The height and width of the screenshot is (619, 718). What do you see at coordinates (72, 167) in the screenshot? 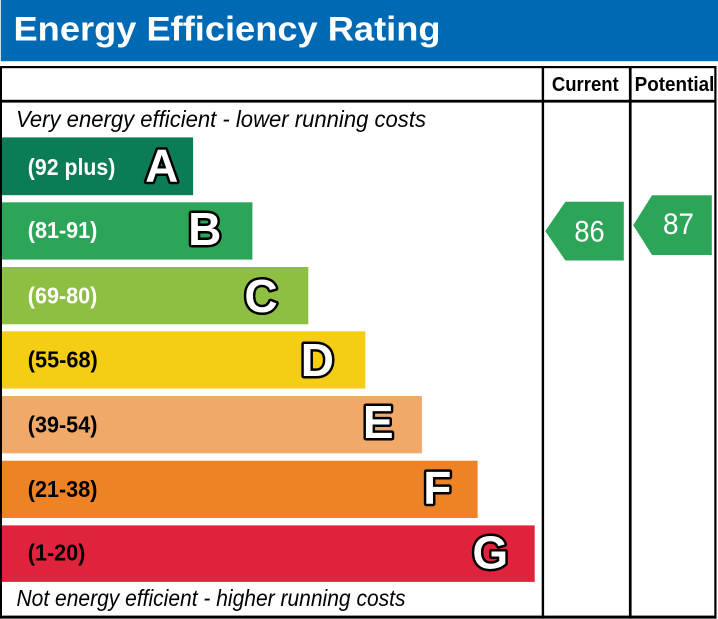
I see `svg-text: (92 plus)` at bounding box center [72, 167].